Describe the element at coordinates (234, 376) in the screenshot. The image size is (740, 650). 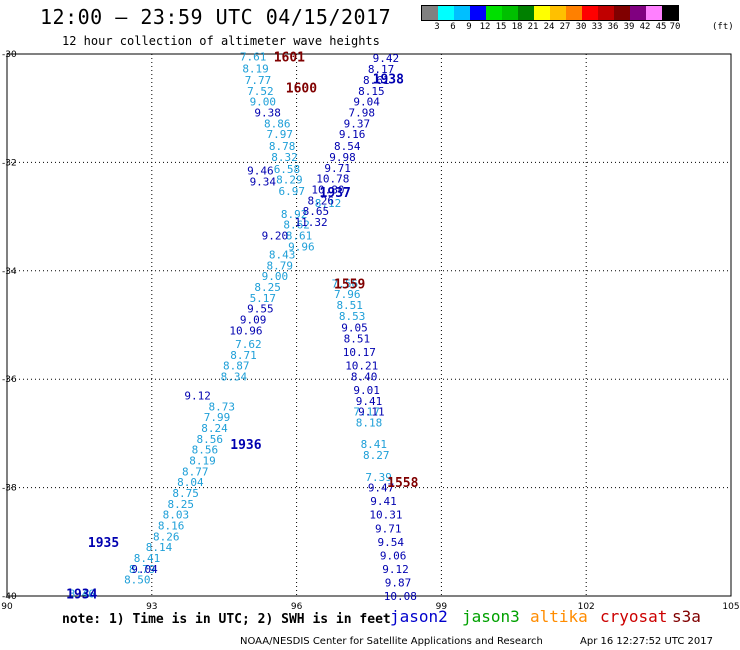
I see `swh-value-label: 8.34` at that location.